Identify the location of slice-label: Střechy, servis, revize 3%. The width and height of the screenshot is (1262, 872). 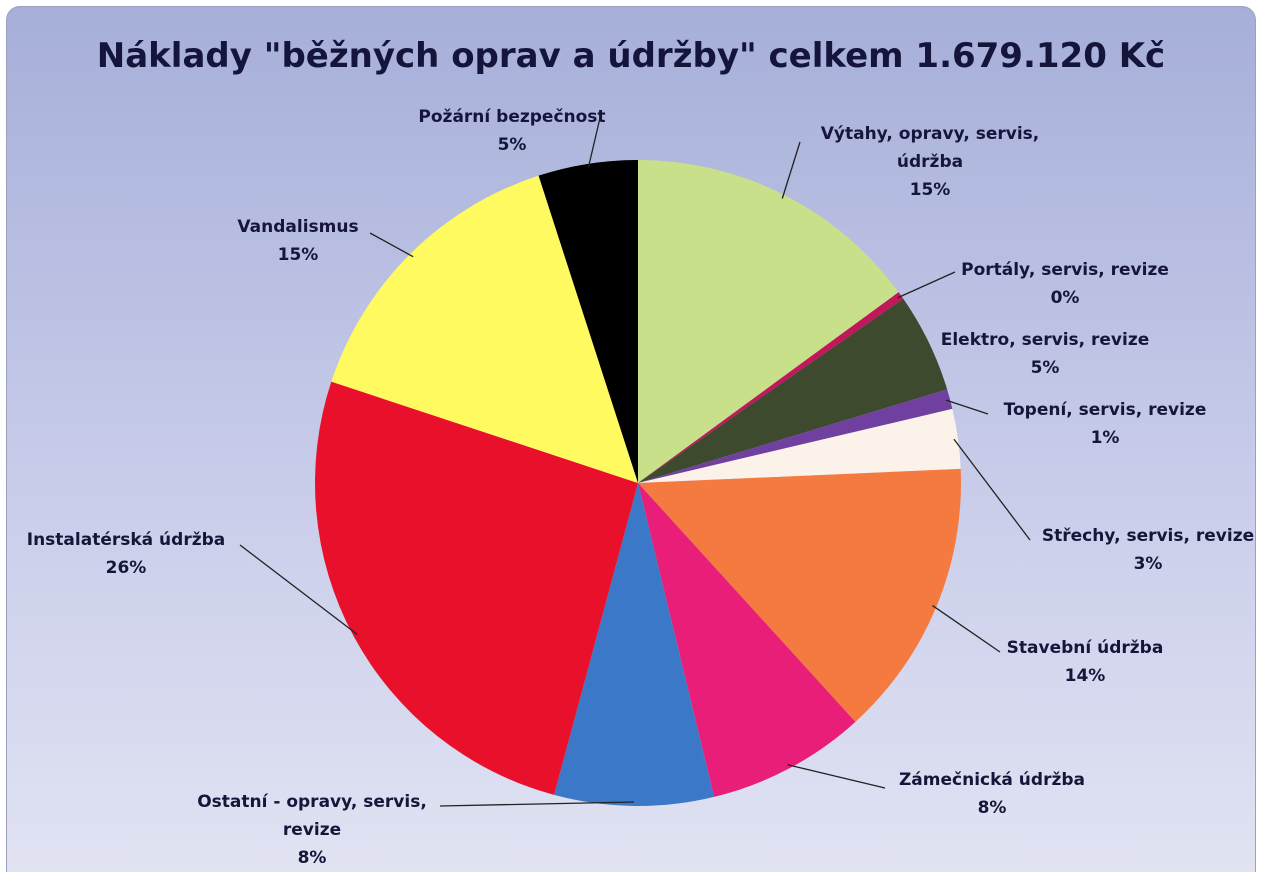
(1140, 550).